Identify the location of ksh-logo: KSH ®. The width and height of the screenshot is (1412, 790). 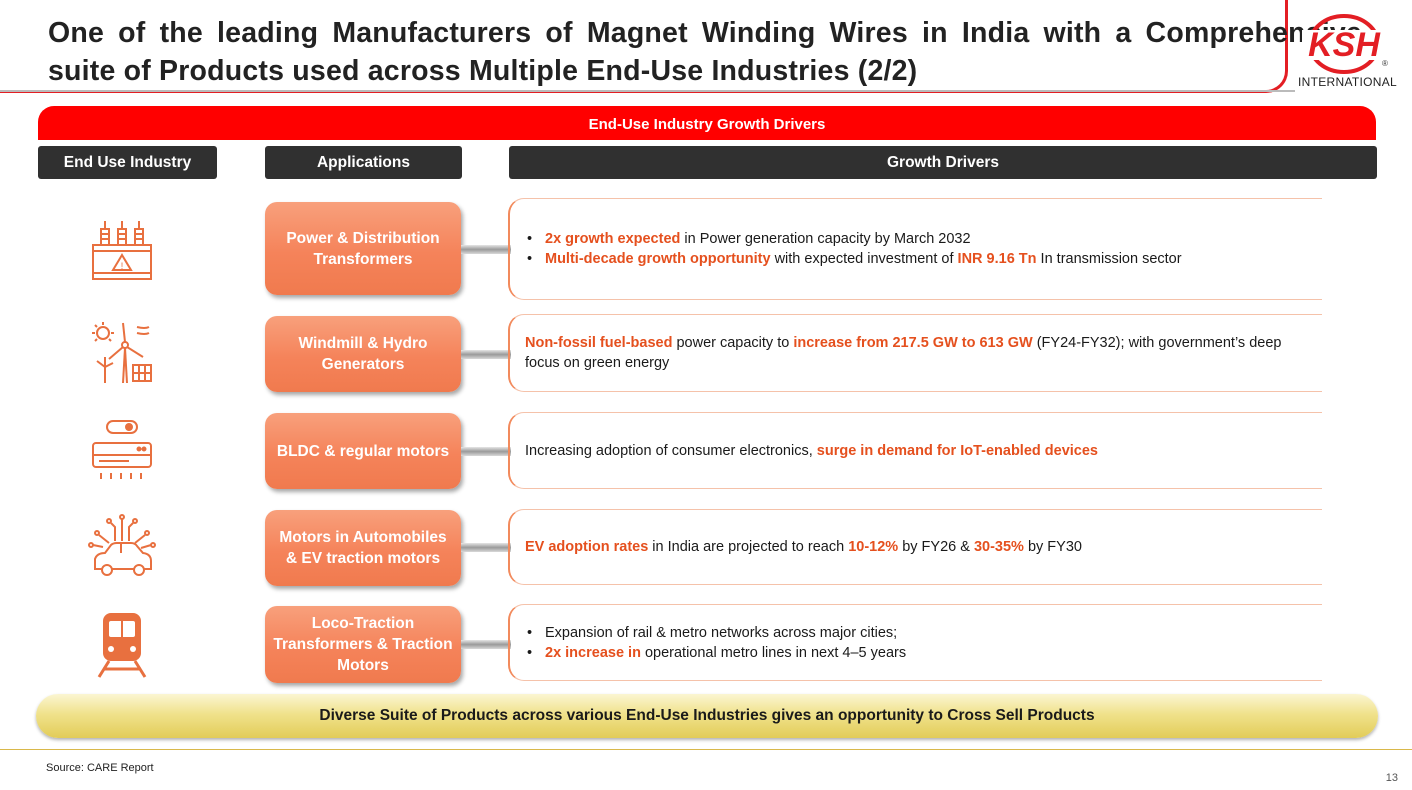
(1346, 51).